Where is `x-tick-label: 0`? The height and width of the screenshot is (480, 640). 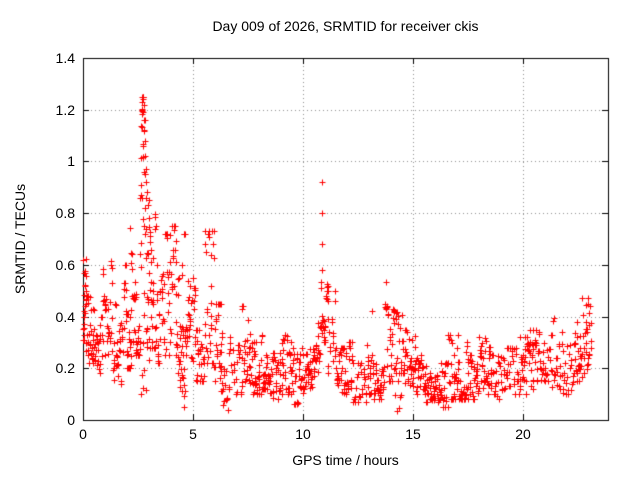 x-tick-label: 0 is located at coordinates (83, 434).